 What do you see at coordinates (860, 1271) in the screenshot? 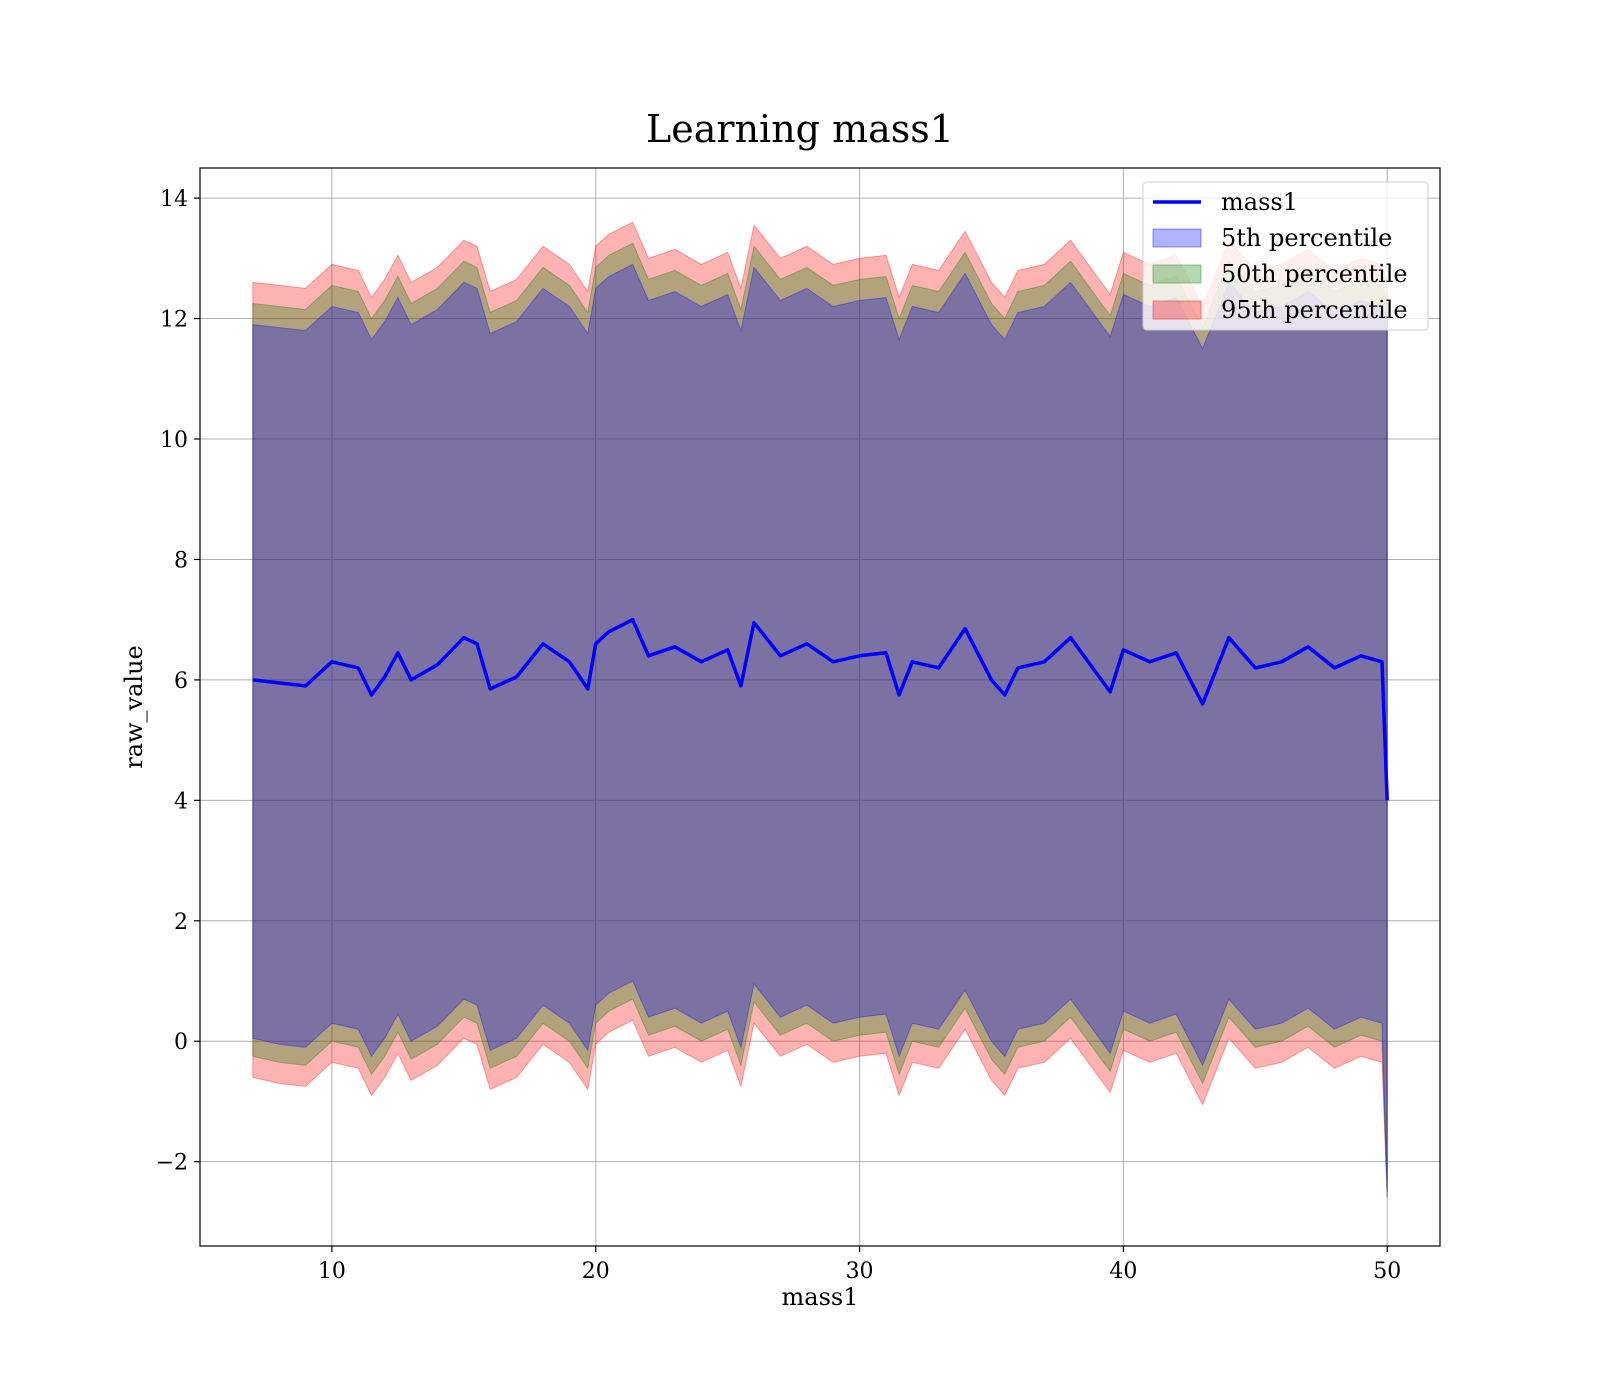
I see `x-tick-label: 30` at bounding box center [860, 1271].